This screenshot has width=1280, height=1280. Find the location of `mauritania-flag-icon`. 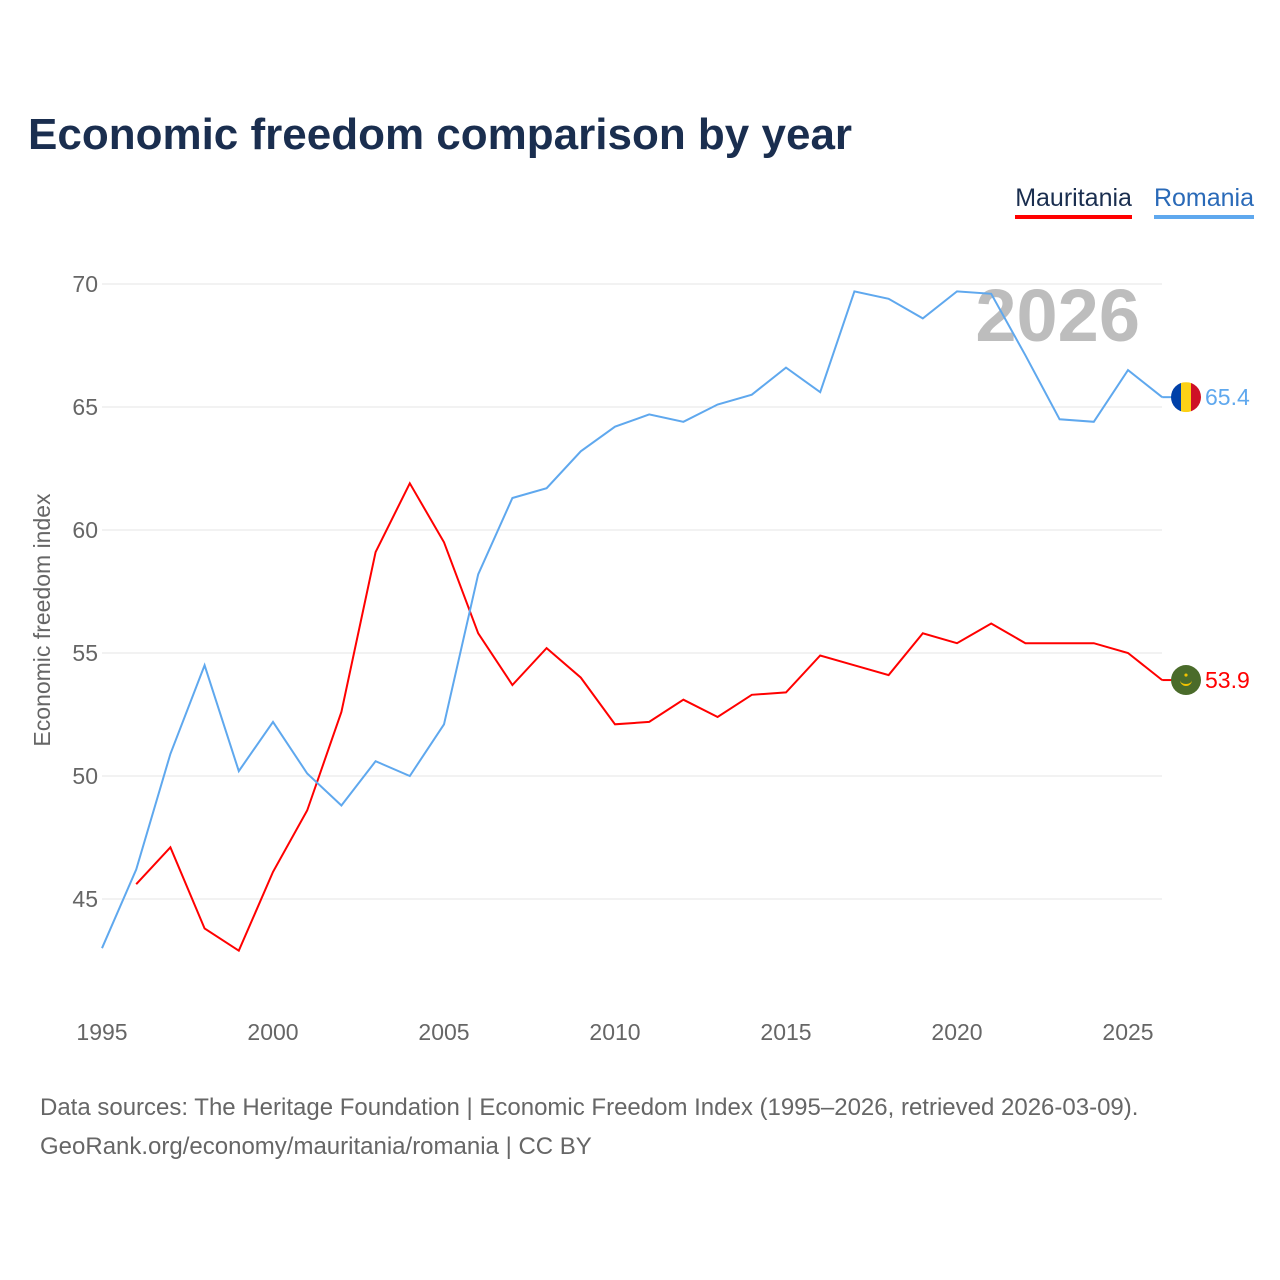

mauritania-flag-icon is located at coordinates (1186, 680).